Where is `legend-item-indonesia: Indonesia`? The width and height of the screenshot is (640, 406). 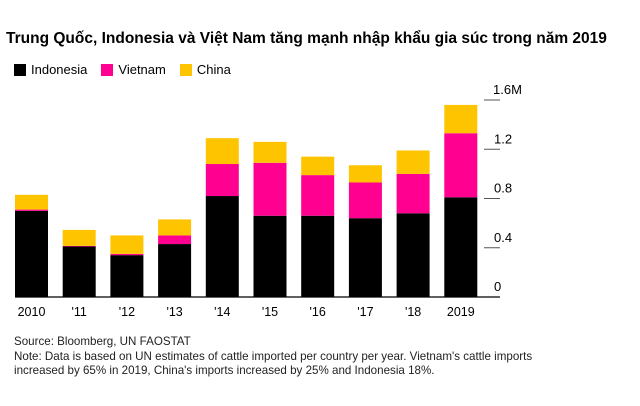 legend-item-indonesia: Indonesia is located at coordinates (50, 69).